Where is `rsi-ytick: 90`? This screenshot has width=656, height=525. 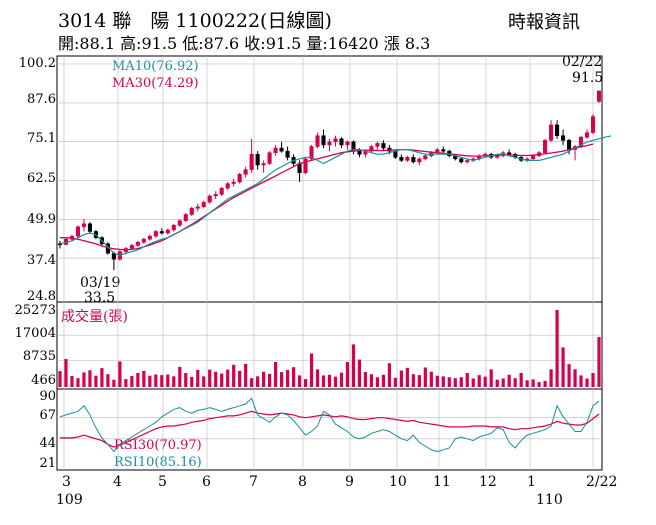
rsi-ytick: 90 is located at coordinates (47, 396).